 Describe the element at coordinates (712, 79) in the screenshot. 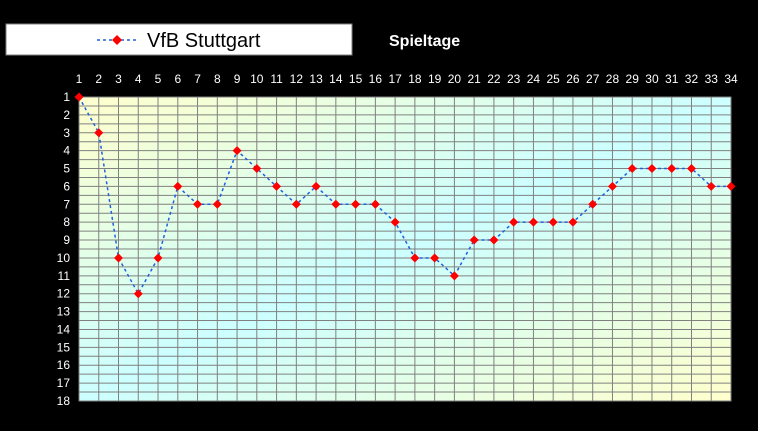

I see `x-tick-label: 33` at that location.